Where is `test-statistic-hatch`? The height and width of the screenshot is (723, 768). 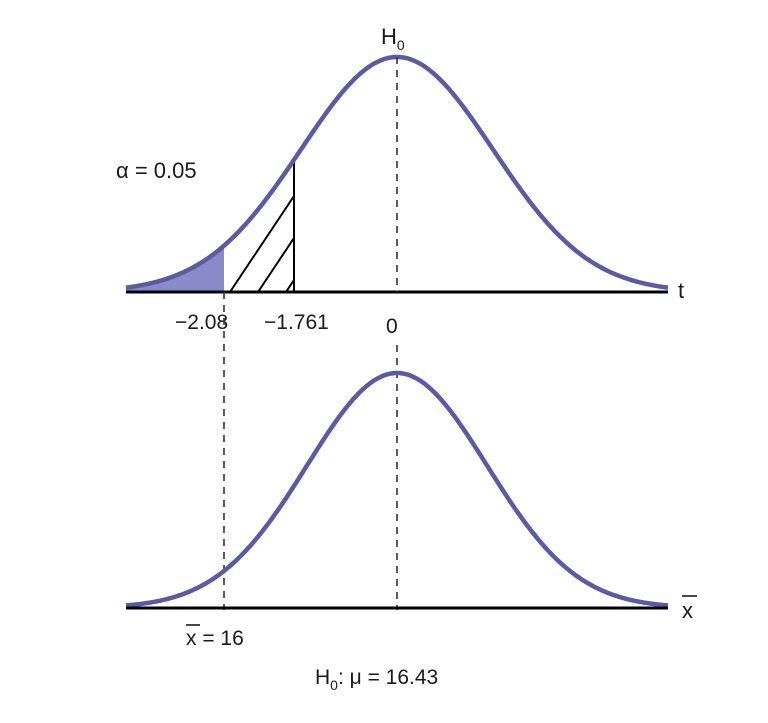 test-statistic-hatch is located at coordinates (261, 231).